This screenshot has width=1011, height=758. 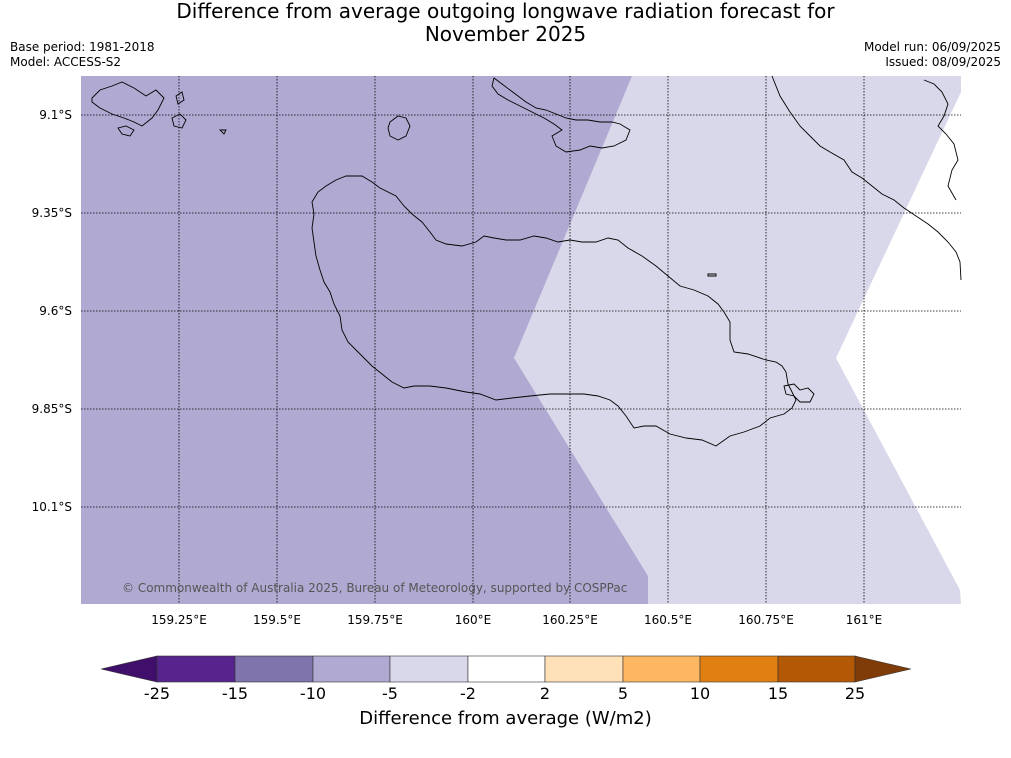 What do you see at coordinates (235, 693) in the screenshot?
I see `colorbar-tick-2: -15` at bounding box center [235, 693].